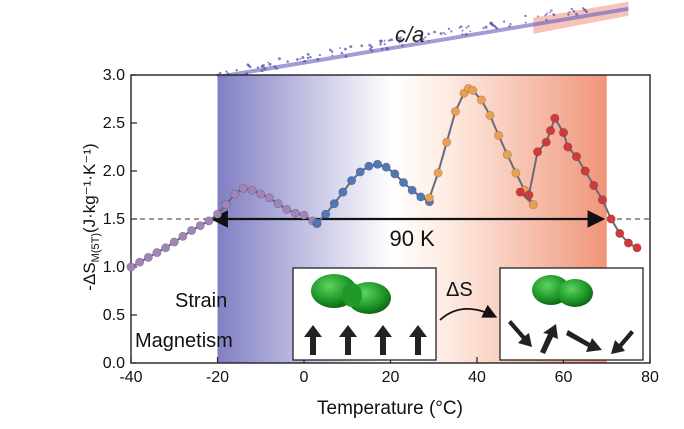 This screenshot has height=429, width=684. I want to click on y-axis-label-sub: M(5T), so click(96, 247).